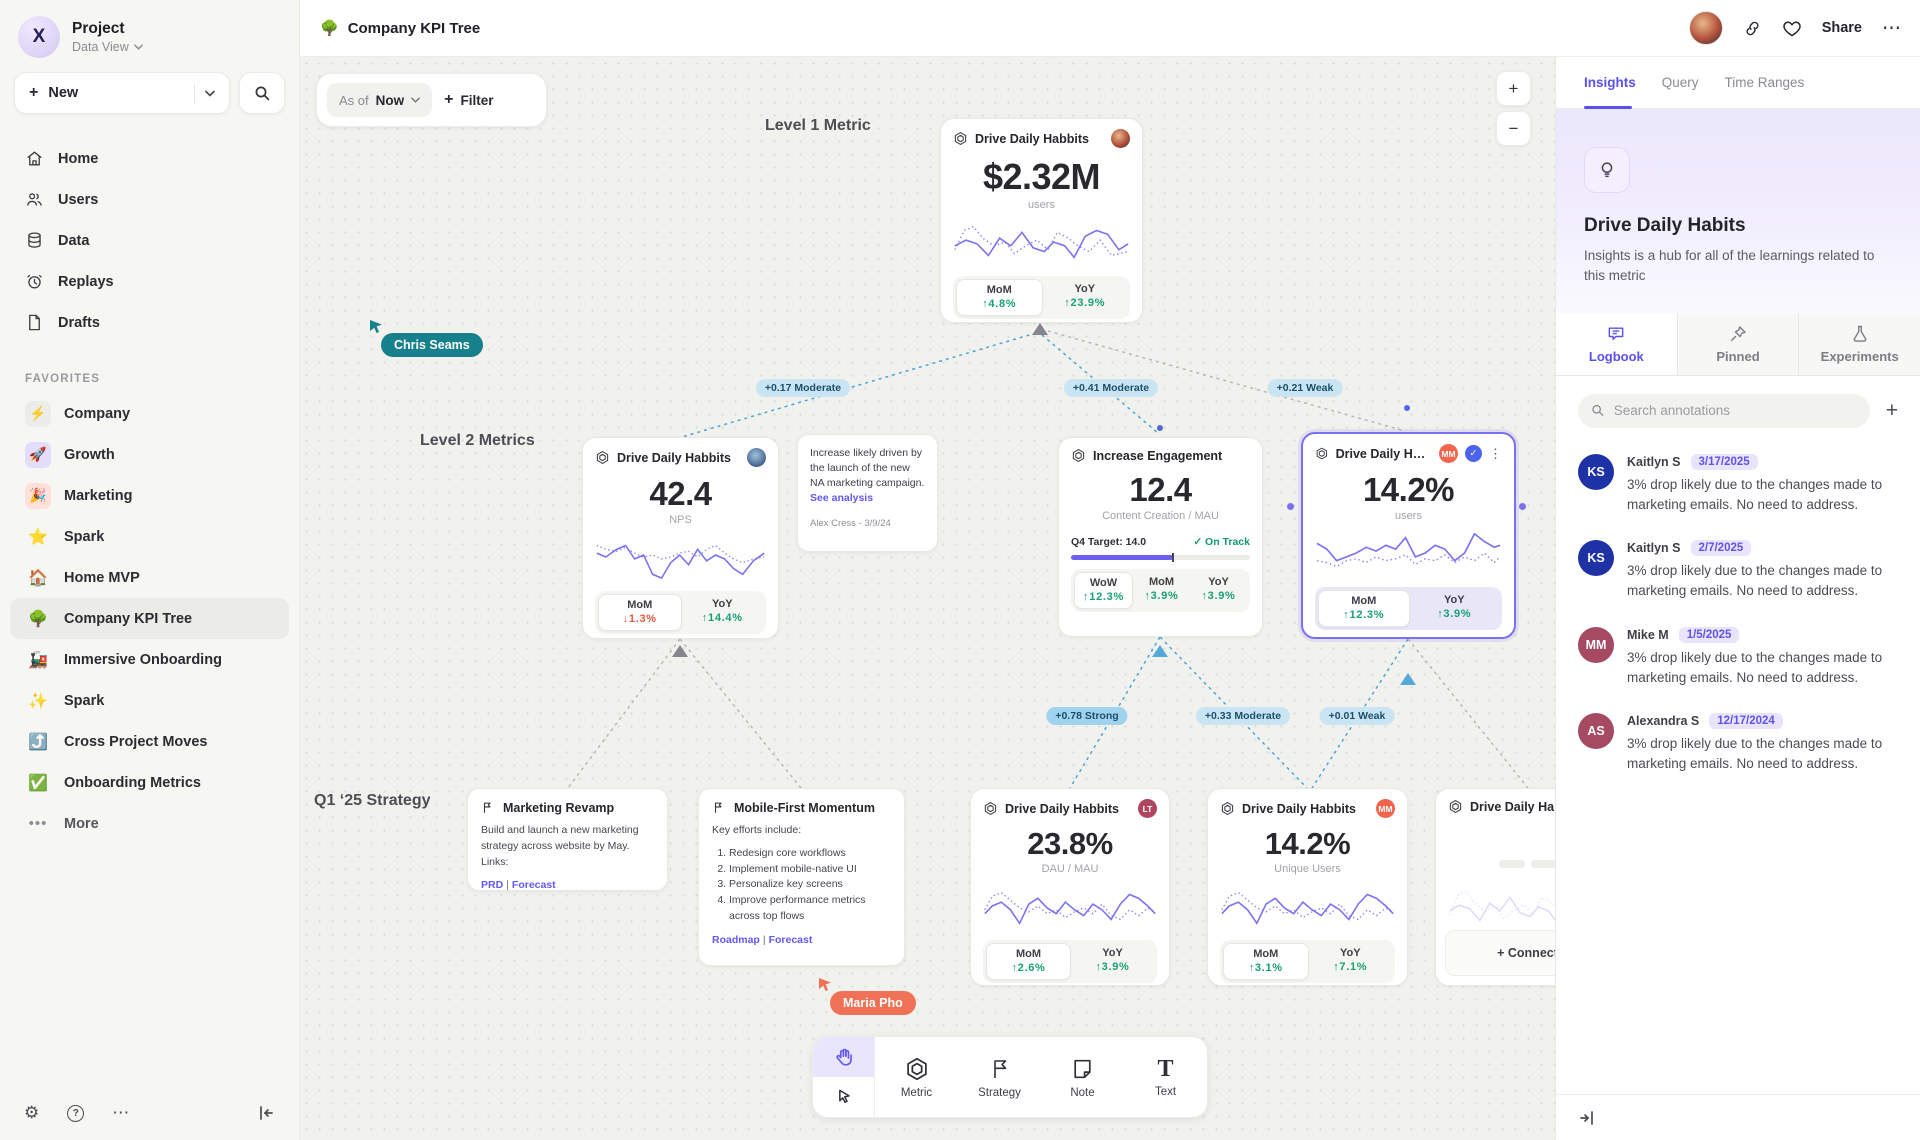 This screenshot has width=1920, height=1140. I want to click on sidebar-item-immersive-onboarding: 🚂 Immersive Onboarding, so click(149, 659).